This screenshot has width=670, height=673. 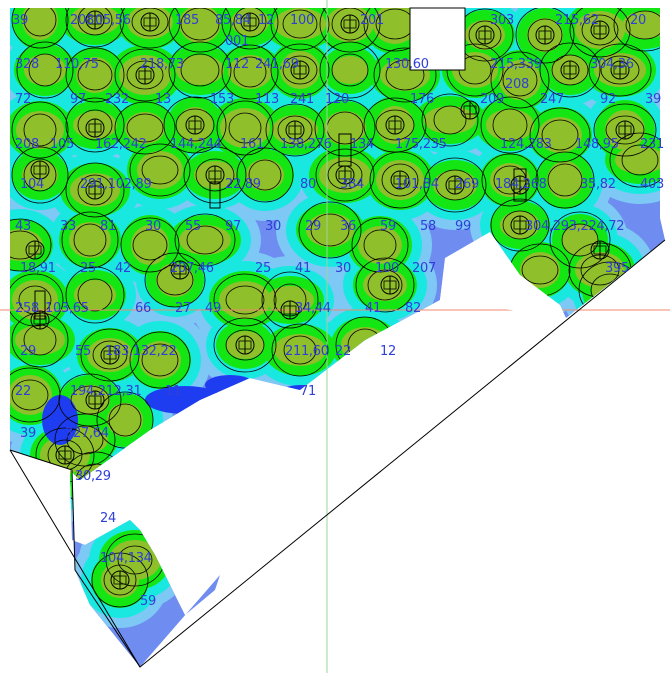 I want to click on value-label: 303, so click(x=502, y=20).